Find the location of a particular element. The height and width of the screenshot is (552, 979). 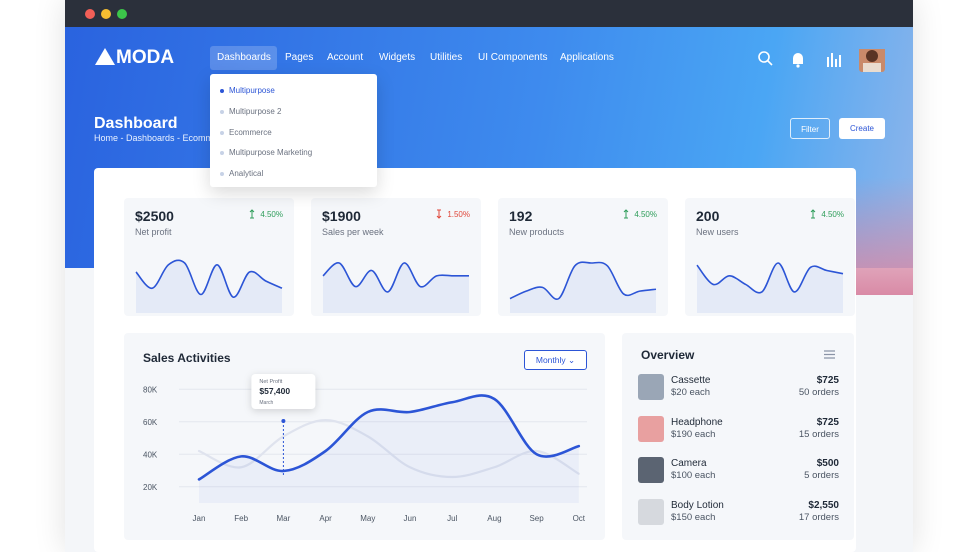

x-tick-label: Jul is located at coordinates (452, 518).